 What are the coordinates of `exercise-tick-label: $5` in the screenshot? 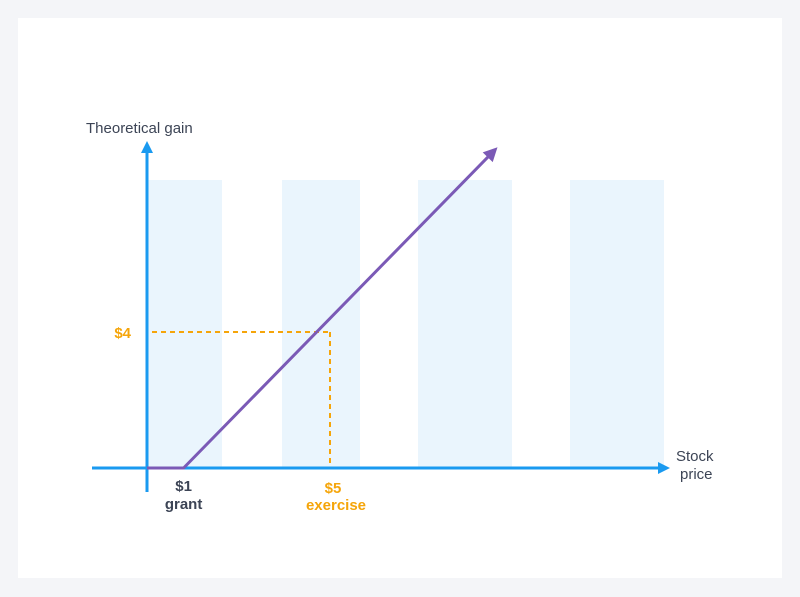 It's located at (333, 488).